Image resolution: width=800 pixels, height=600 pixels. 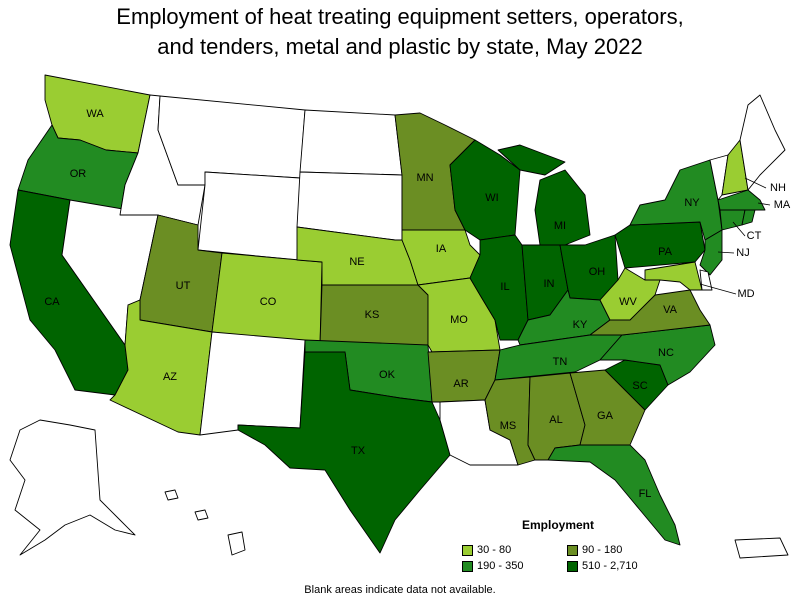 I want to click on label-OK: OK, so click(x=387, y=375).